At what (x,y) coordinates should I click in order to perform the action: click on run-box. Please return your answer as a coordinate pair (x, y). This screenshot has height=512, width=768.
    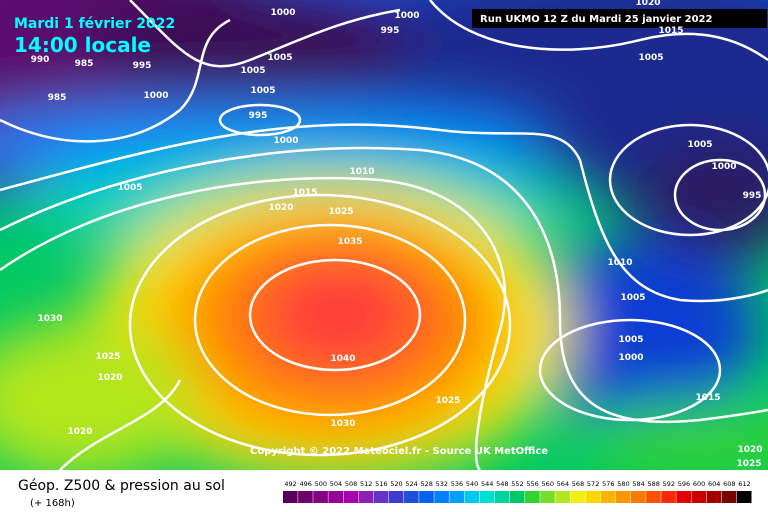
    Looking at the image, I should click on (619, 18).